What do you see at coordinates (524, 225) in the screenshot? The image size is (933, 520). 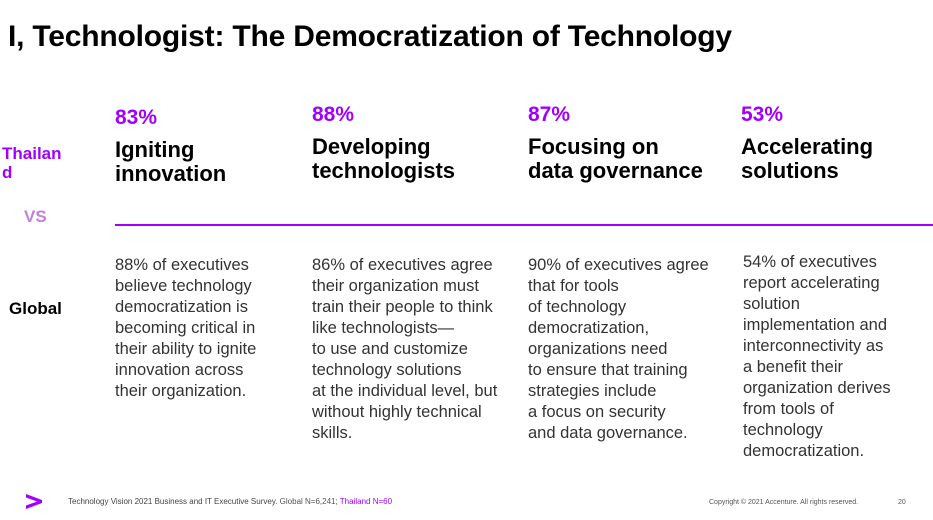 I see `section-divider` at bounding box center [524, 225].